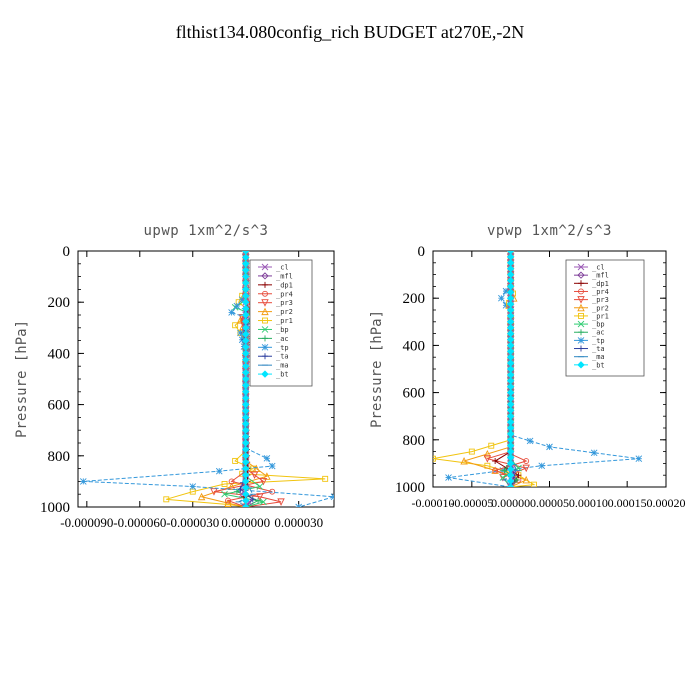 The height and width of the screenshot is (700, 700). Describe the element at coordinates (282, 348) in the screenshot. I see `legend-label_tp: _tp` at that location.